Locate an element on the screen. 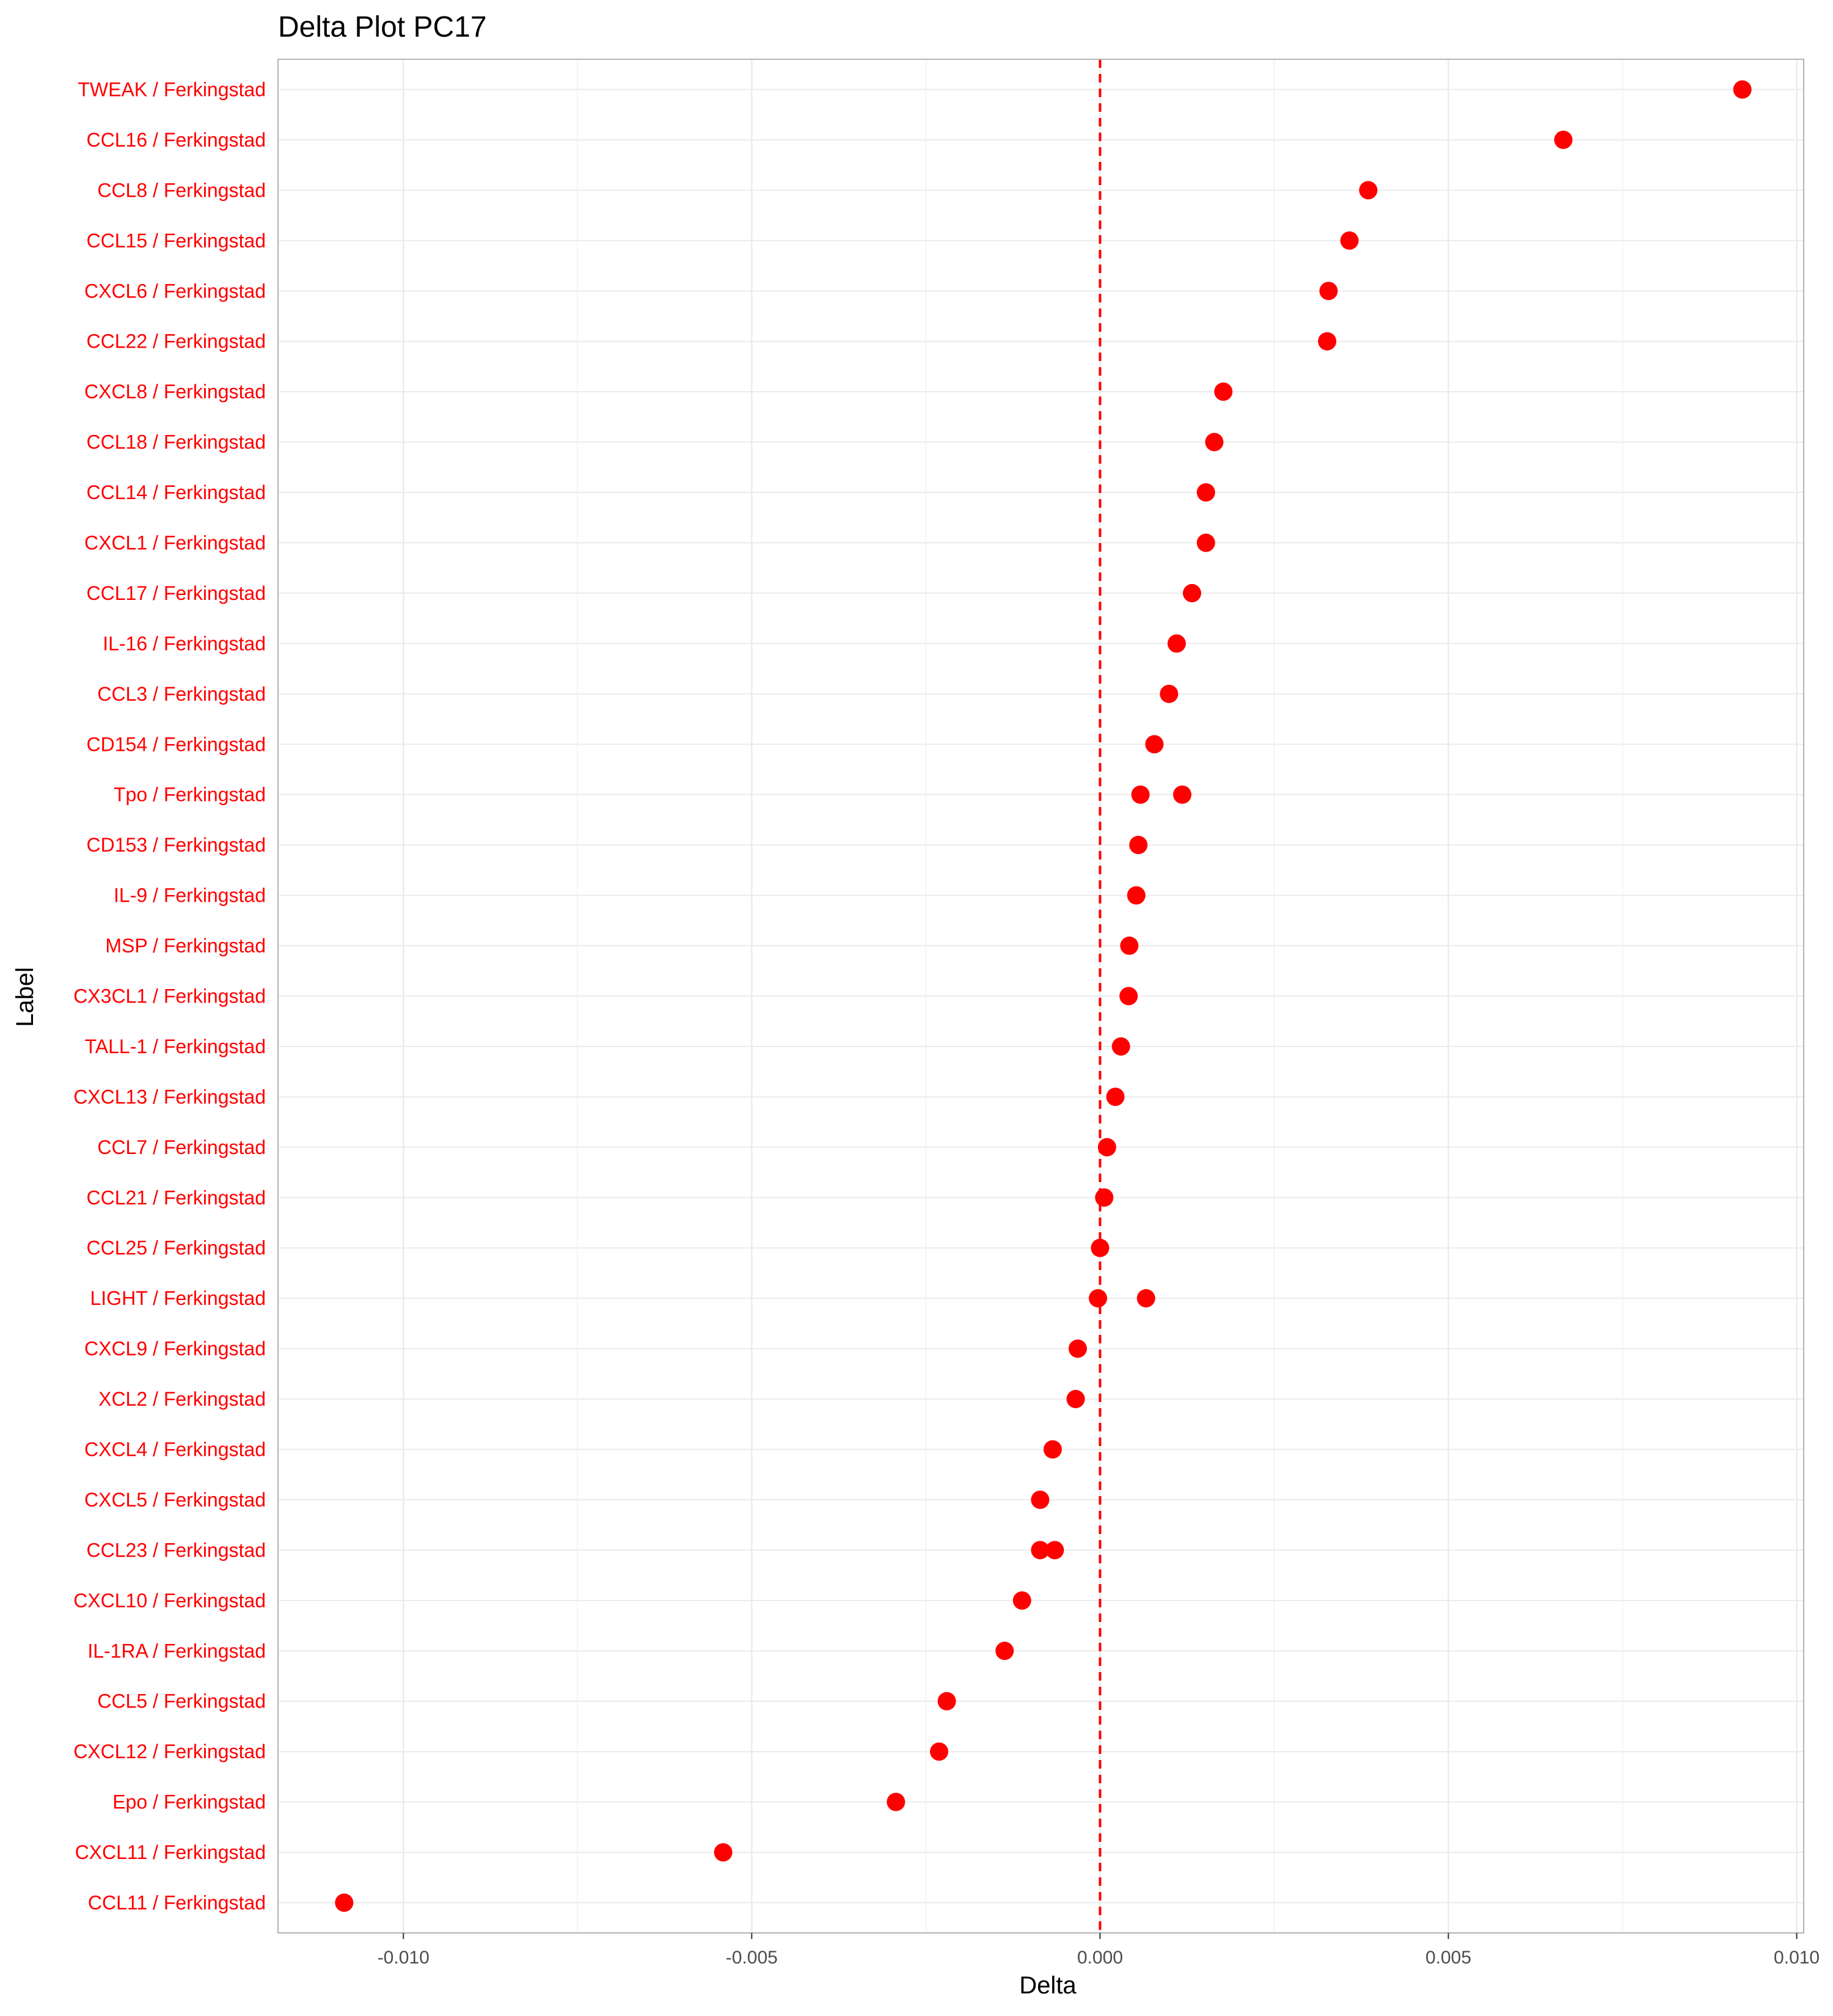 The width and height of the screenshot is (1833, 2016). y-tick-label: IL-9 / Ferkingstad is located at coordinates (190, 896).